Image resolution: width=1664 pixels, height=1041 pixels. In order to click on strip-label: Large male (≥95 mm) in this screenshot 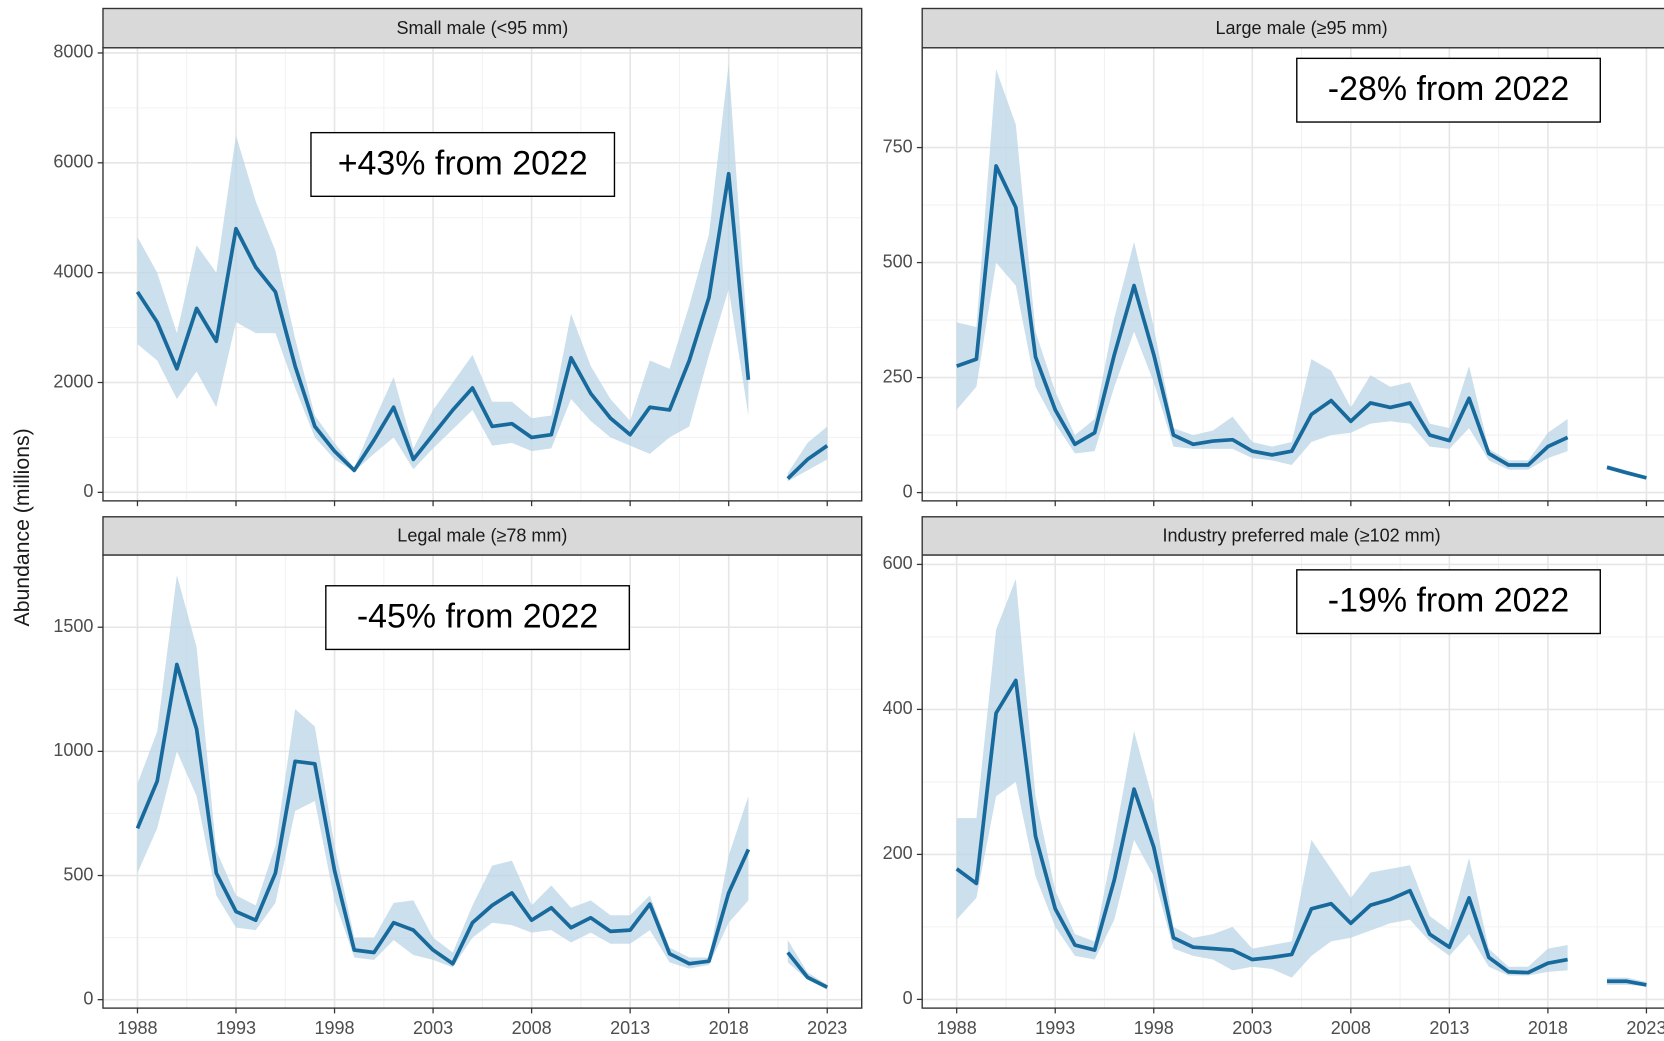, I will do `click(1302, 28)`.